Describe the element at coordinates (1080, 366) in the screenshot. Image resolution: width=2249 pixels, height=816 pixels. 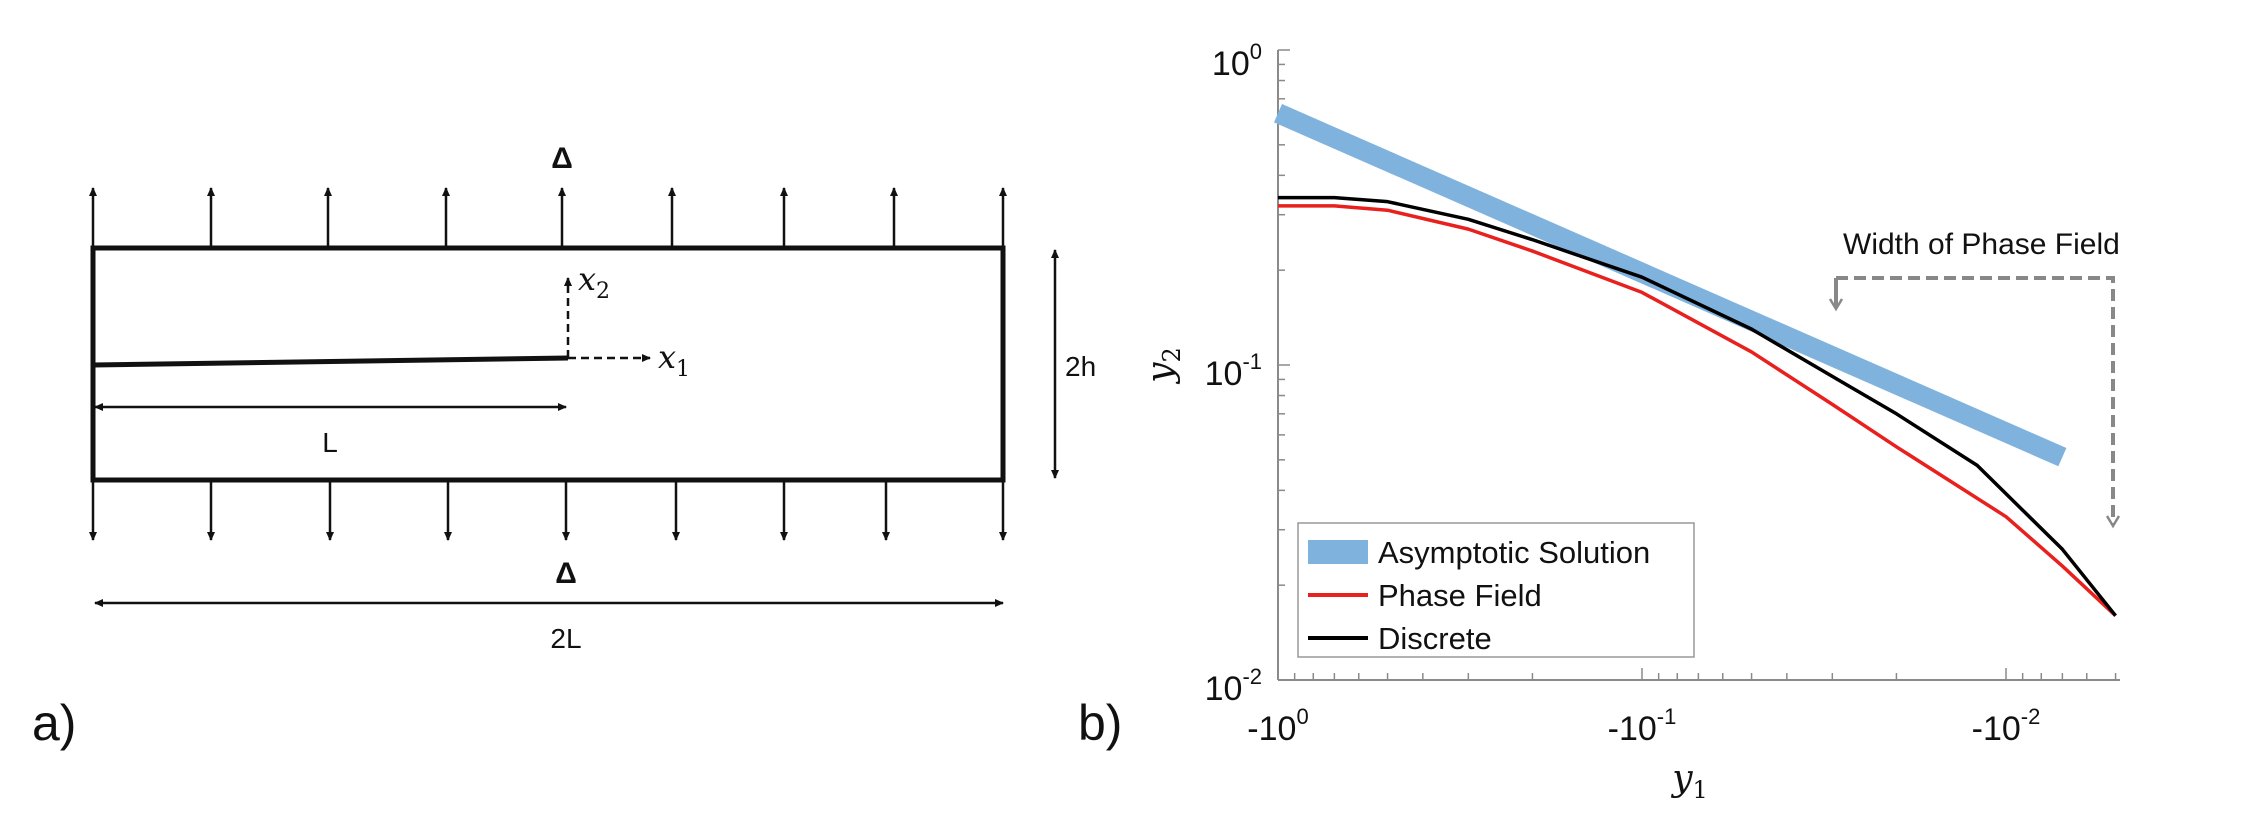
I see `height-label: 2h` at that location.